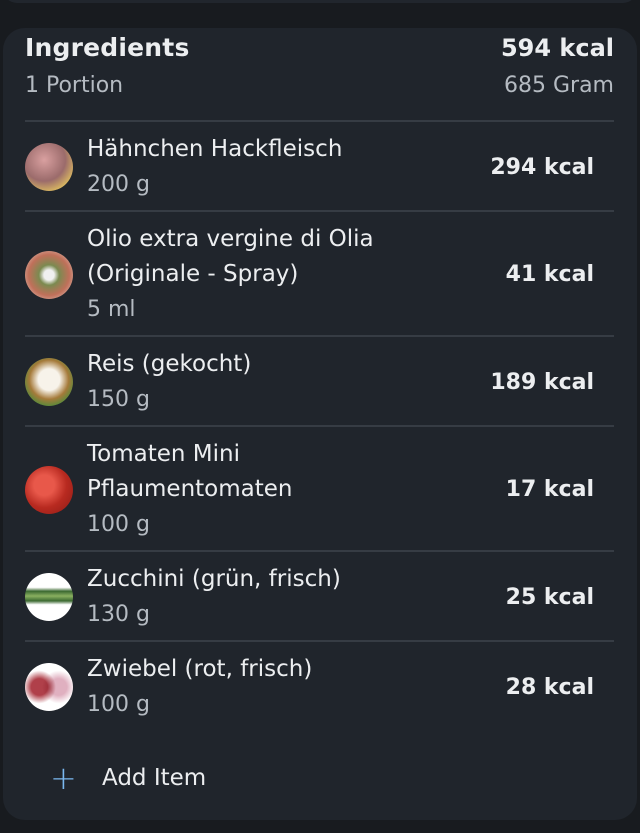 The width and height of the screenshot is (640, 833). What do you see at coordinates (190, 471) in the screenshot?
I see `ingredient-name: Tomaten Mini Pflaumentomaten` at bounding box center [190, 471].